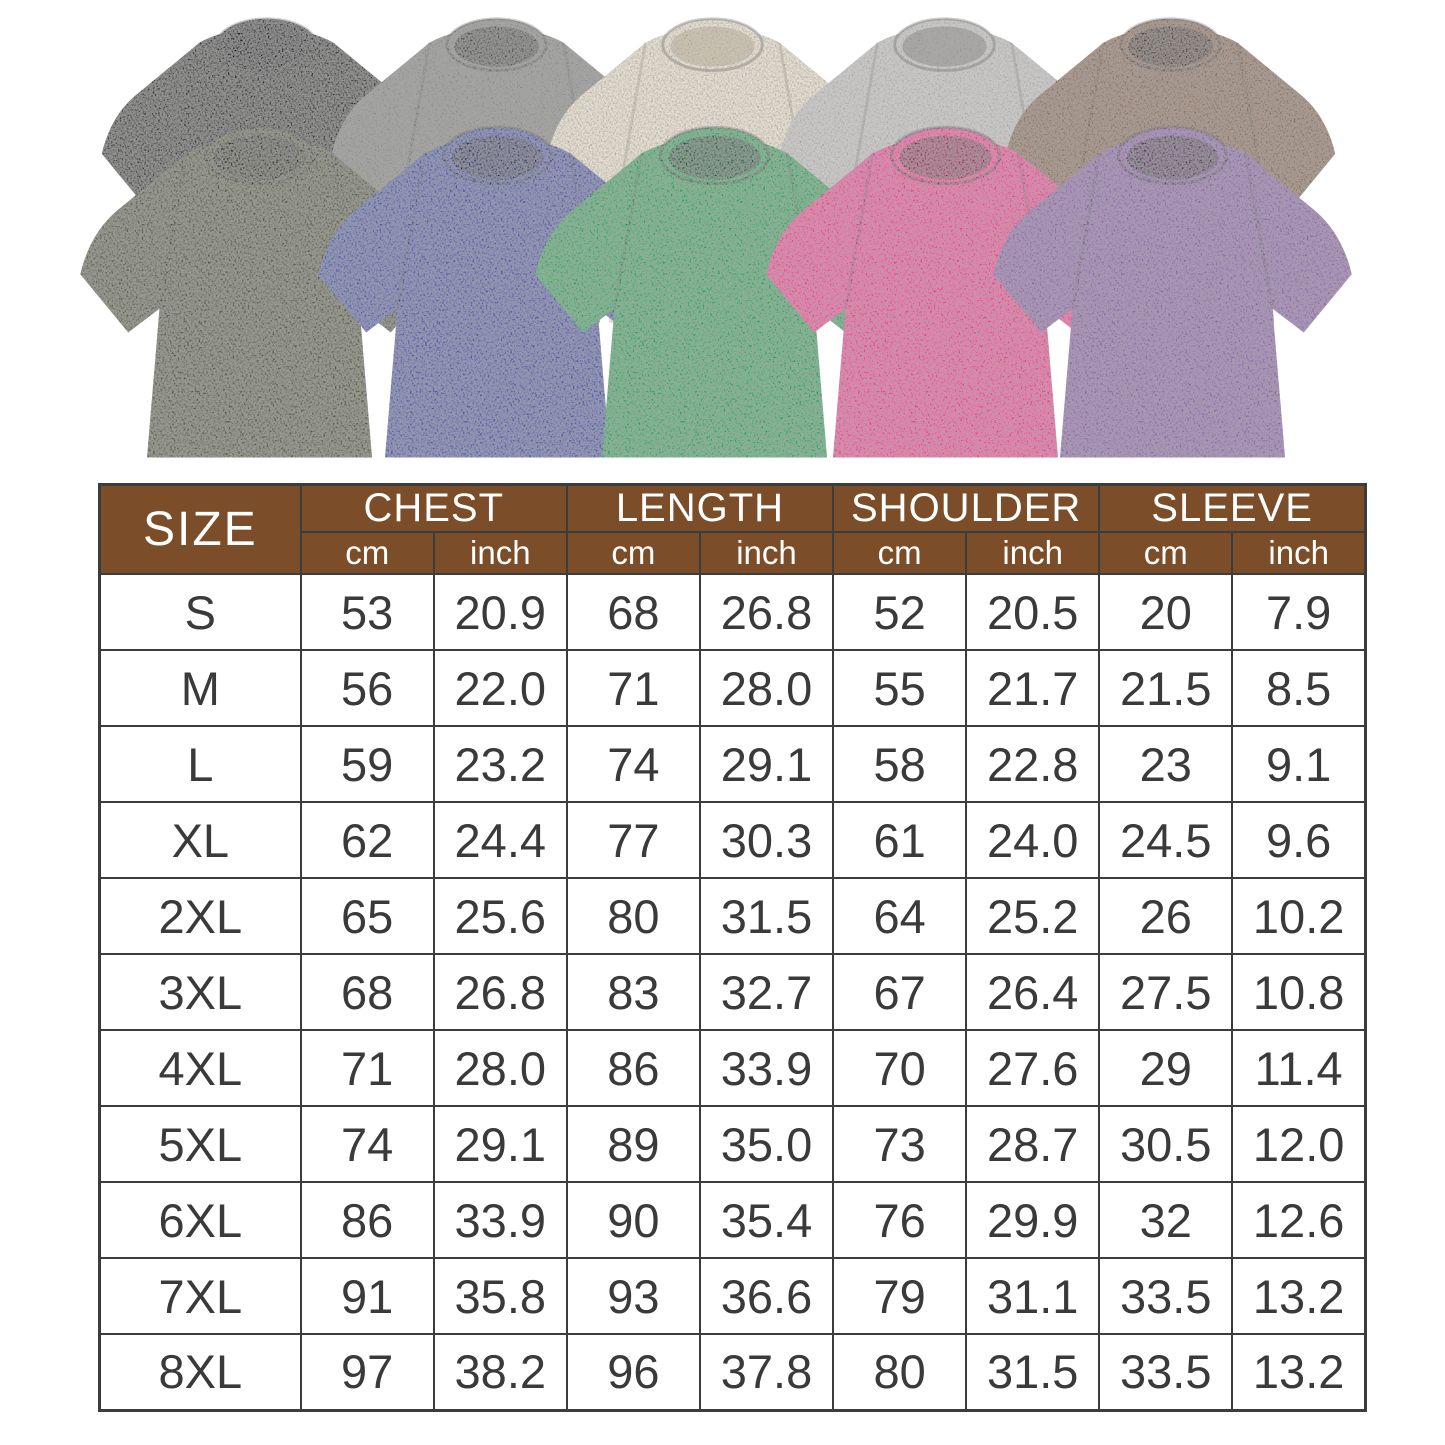 Image resolution: width=1445 pixels, height=1445 pixels. Describe the element at coordinates (1033, 1296) in the screenshot. I see `table-cell: 31.1` at that location.